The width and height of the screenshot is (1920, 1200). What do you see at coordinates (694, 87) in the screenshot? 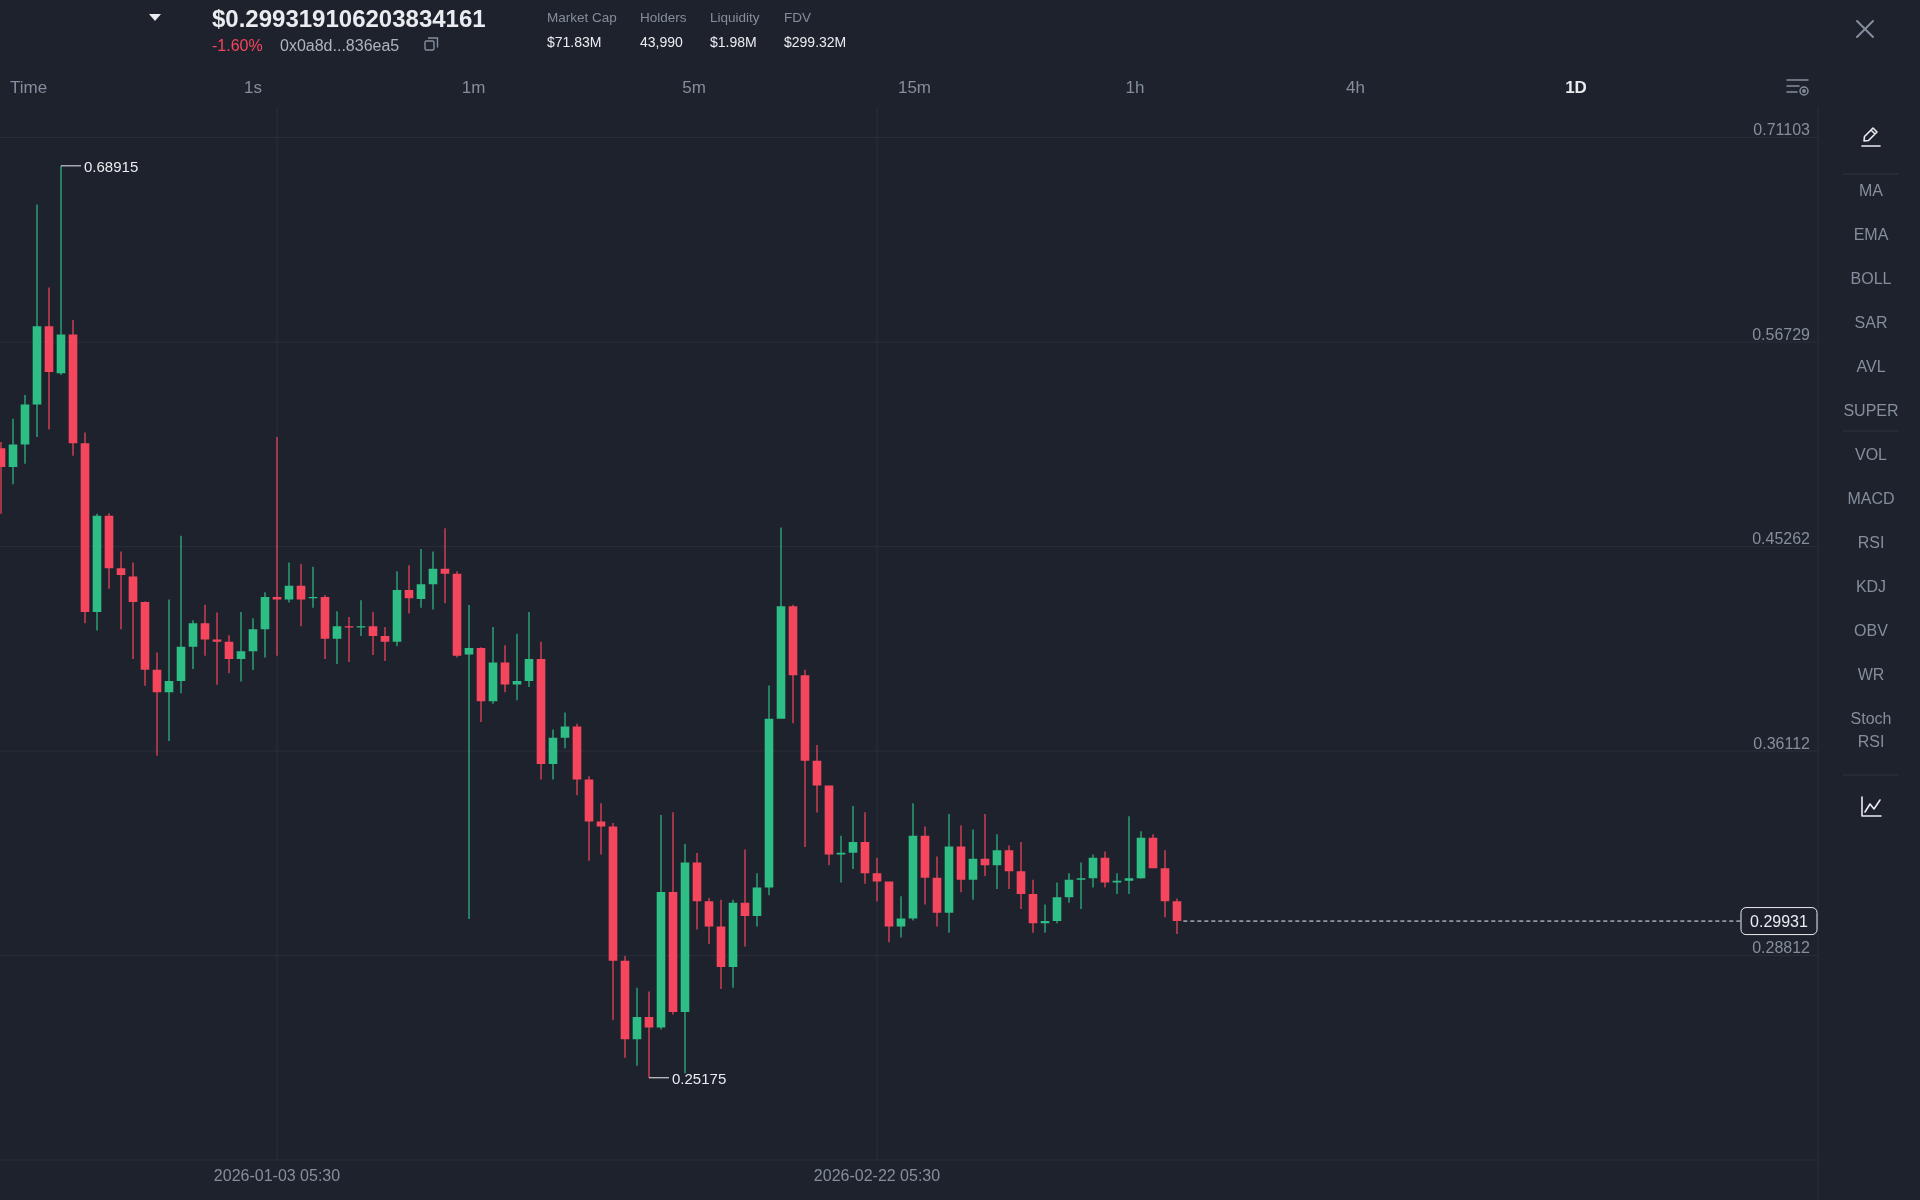
I see `text: 5m` at bounding box center [694, 87].